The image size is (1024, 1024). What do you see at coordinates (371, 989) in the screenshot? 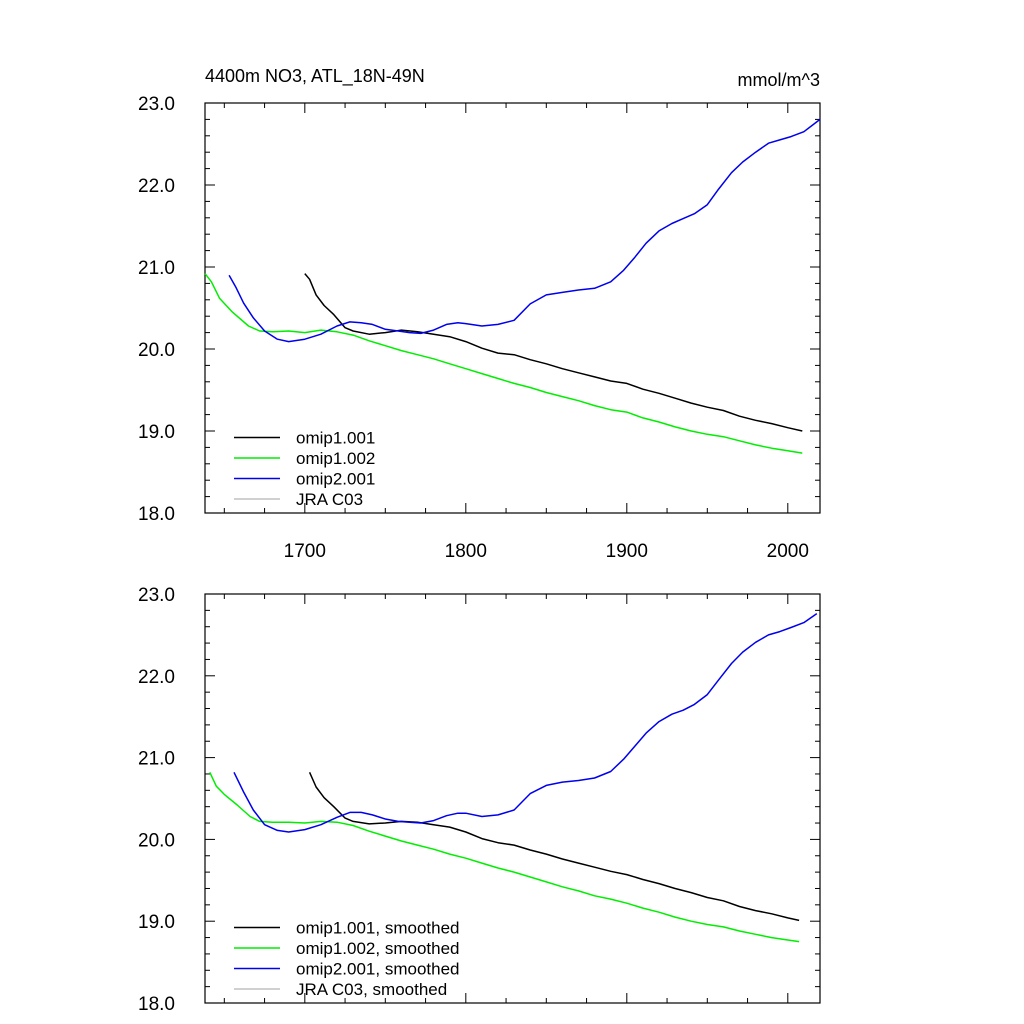
I see `legend-label: JRA C03, smoothed` at bounding box center [371, 989].